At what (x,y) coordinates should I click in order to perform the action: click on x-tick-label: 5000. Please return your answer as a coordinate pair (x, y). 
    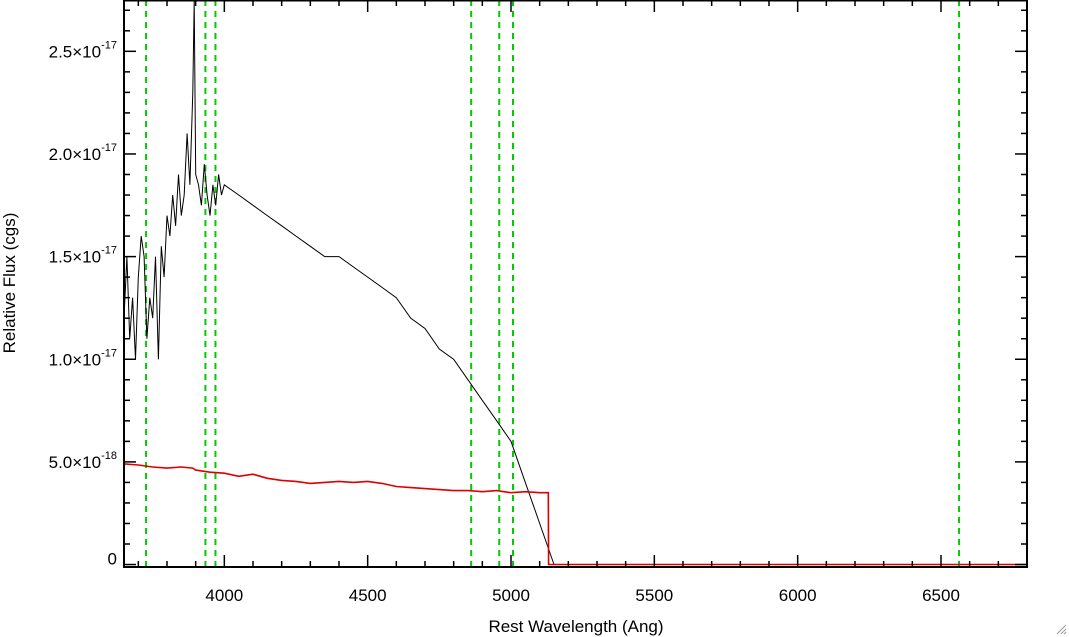
    Looking at the image, I should click on (511, 595).